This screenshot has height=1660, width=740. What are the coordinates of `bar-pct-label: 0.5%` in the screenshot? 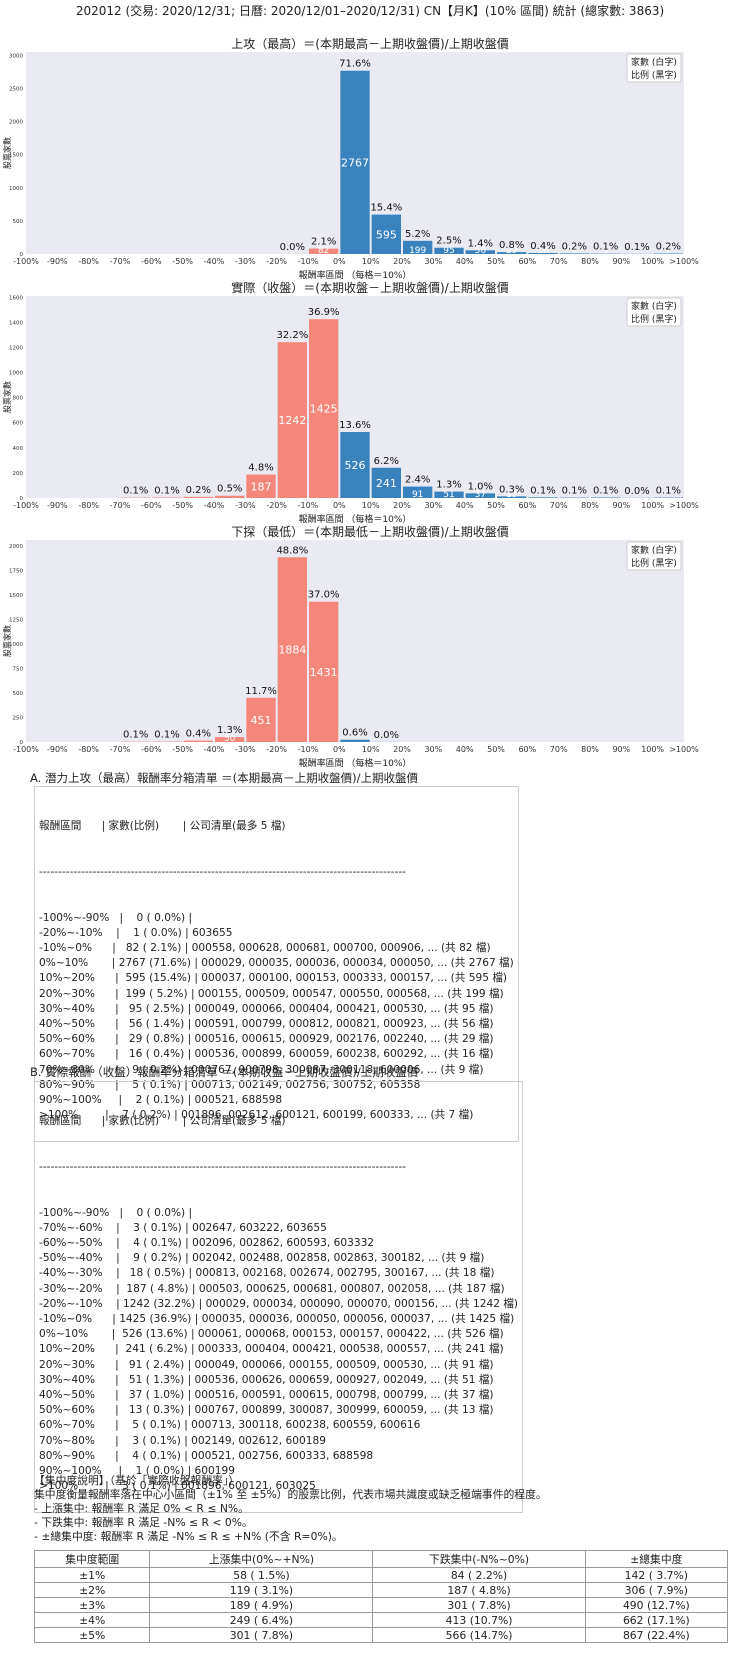 It's located at (229, 489).